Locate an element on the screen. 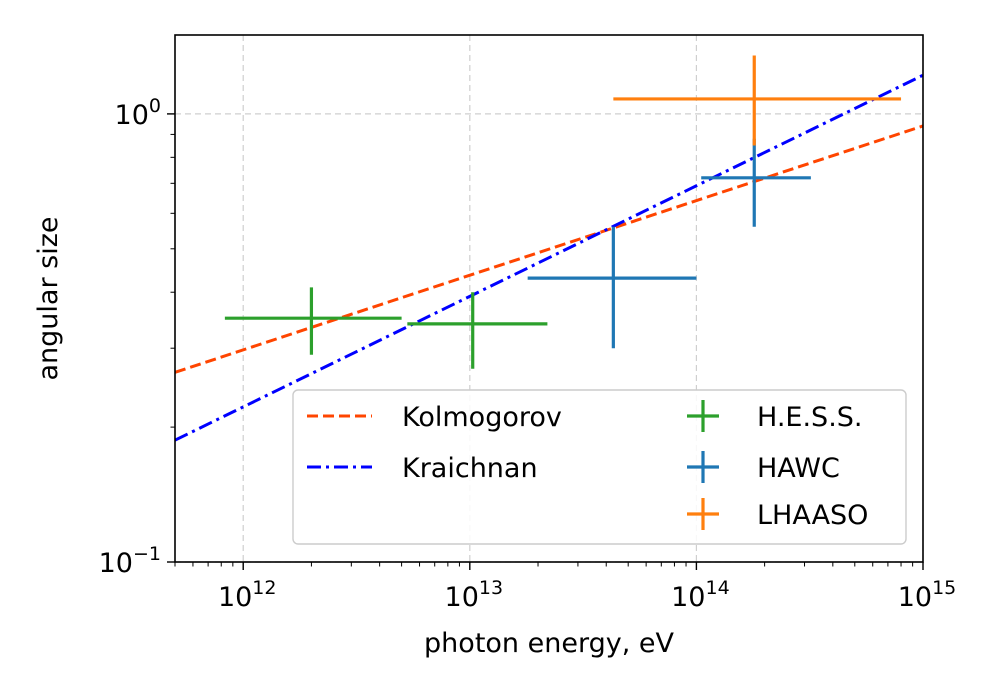 The image size is (997, 698). legend-entry-h-e-s-s: H.E.S.S. is located at coordinates (775, 416).